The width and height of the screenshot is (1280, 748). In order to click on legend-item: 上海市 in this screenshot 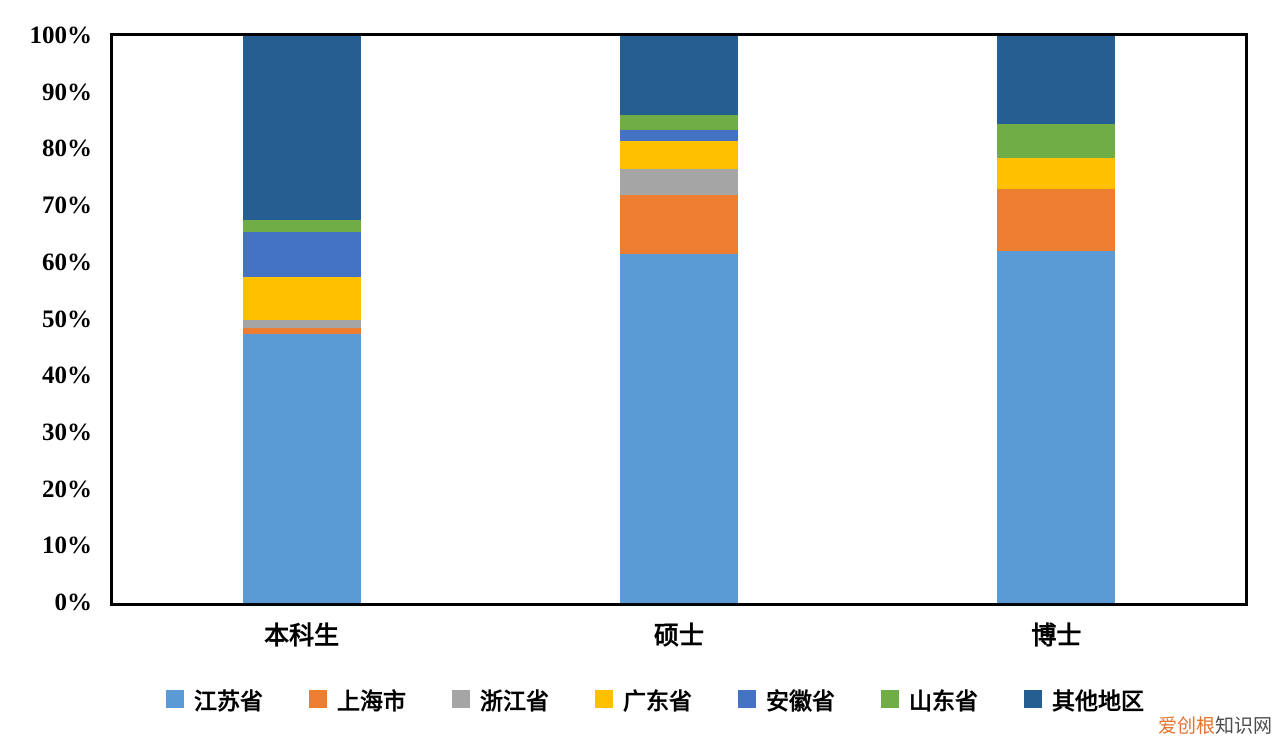, I will do `click(357, 699)`.